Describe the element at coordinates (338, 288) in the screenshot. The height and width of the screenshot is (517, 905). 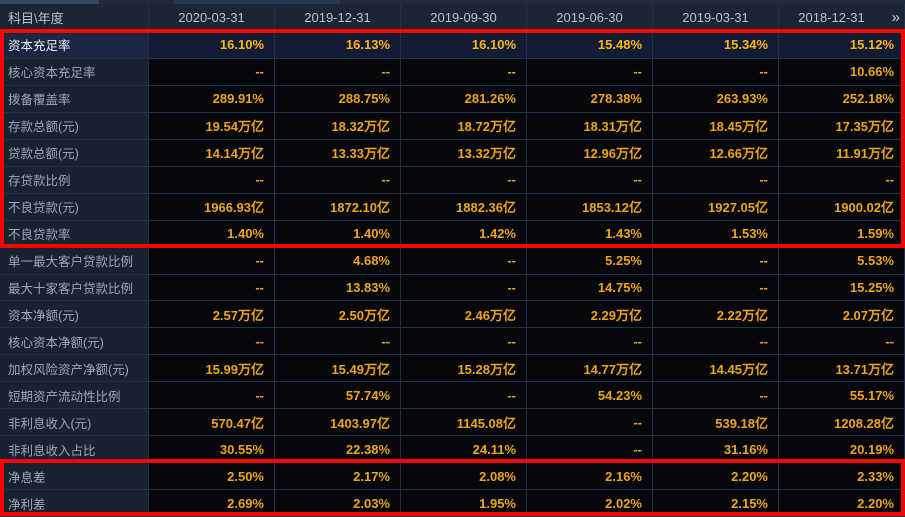
I see `value-cell: 13.83%` at that location.